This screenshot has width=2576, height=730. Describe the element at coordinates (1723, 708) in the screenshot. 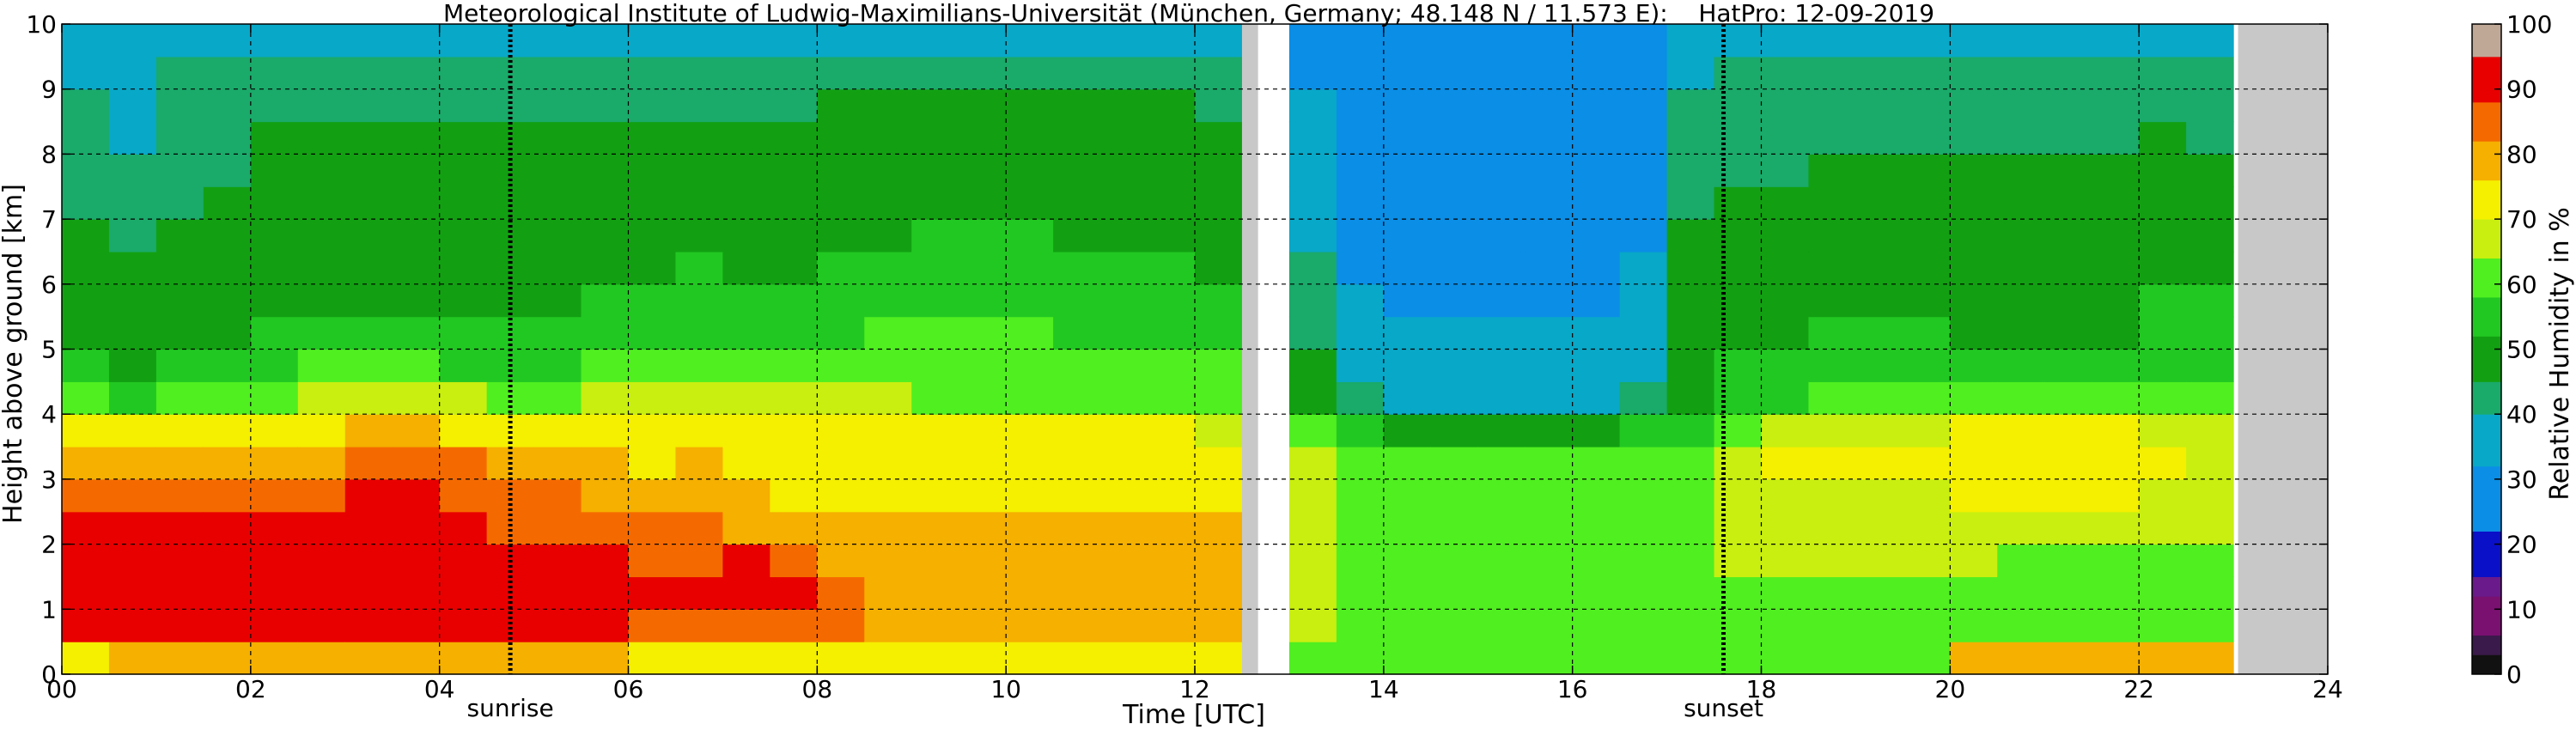

I see `annotation-sunset: sunset` at that location.